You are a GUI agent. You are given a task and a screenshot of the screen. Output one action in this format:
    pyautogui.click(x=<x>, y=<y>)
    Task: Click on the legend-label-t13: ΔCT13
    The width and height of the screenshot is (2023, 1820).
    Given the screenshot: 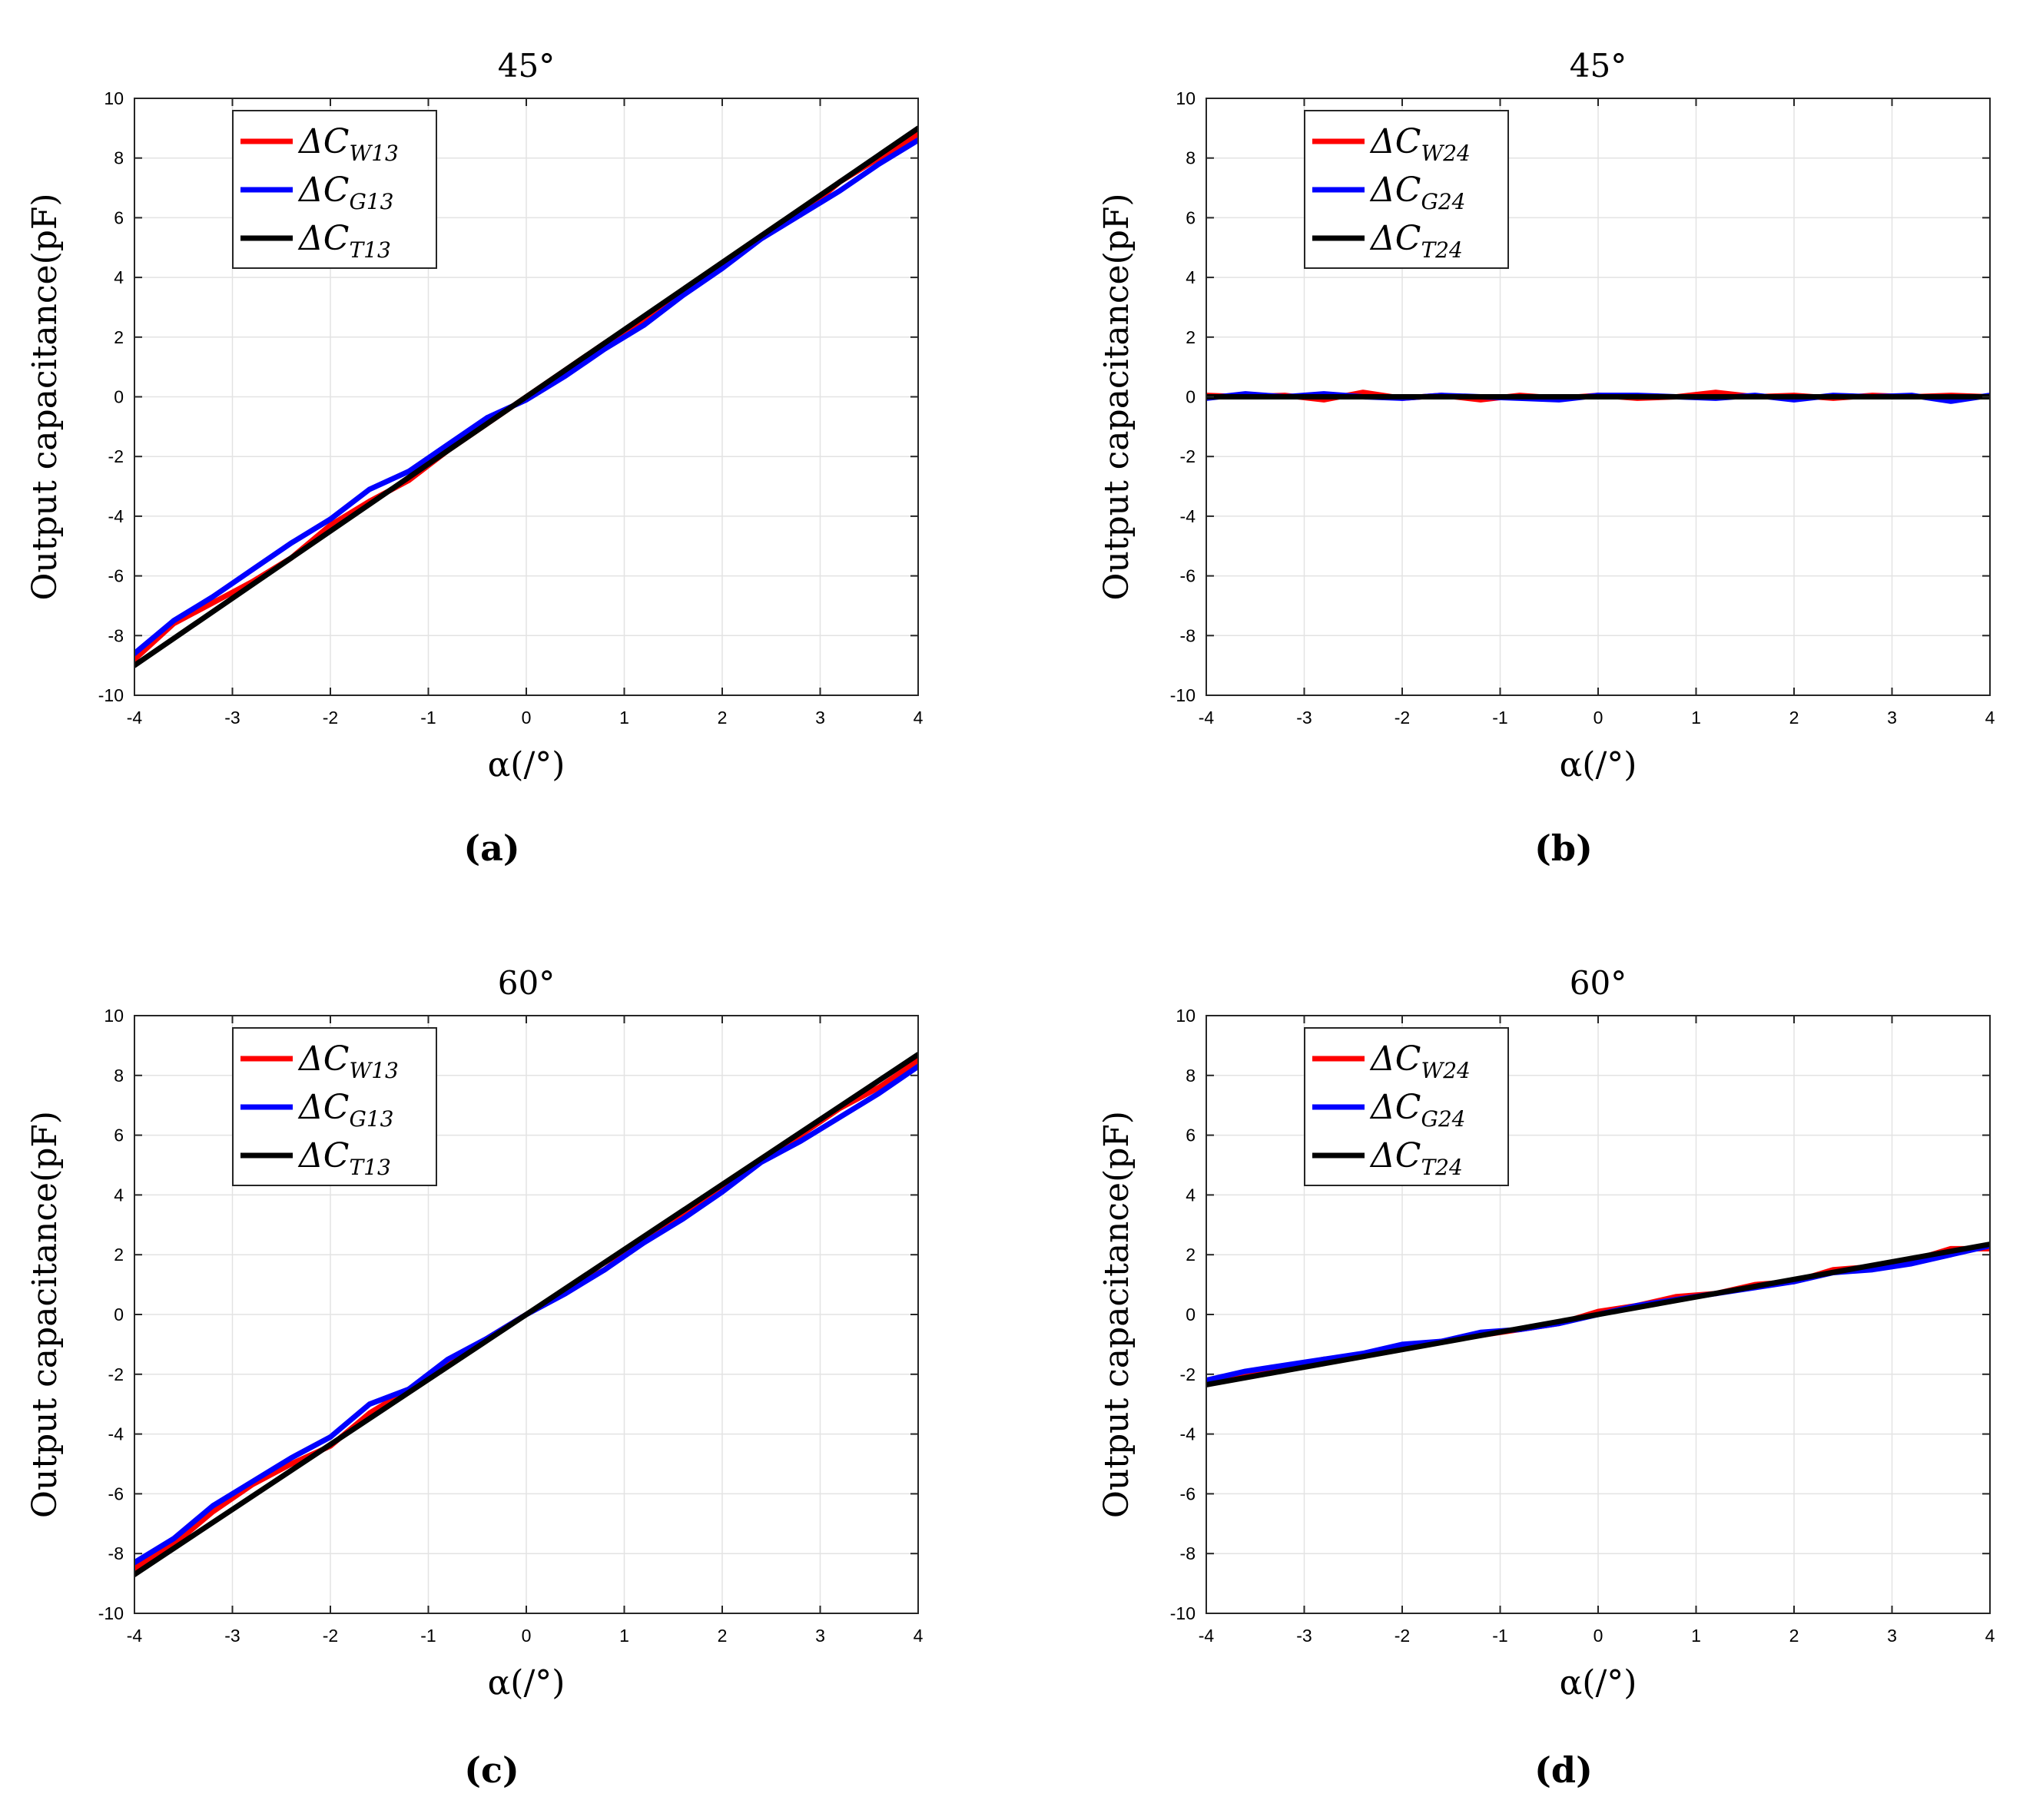 What is the action you would take?
    pyautogui.click(x=344, y=241)
    